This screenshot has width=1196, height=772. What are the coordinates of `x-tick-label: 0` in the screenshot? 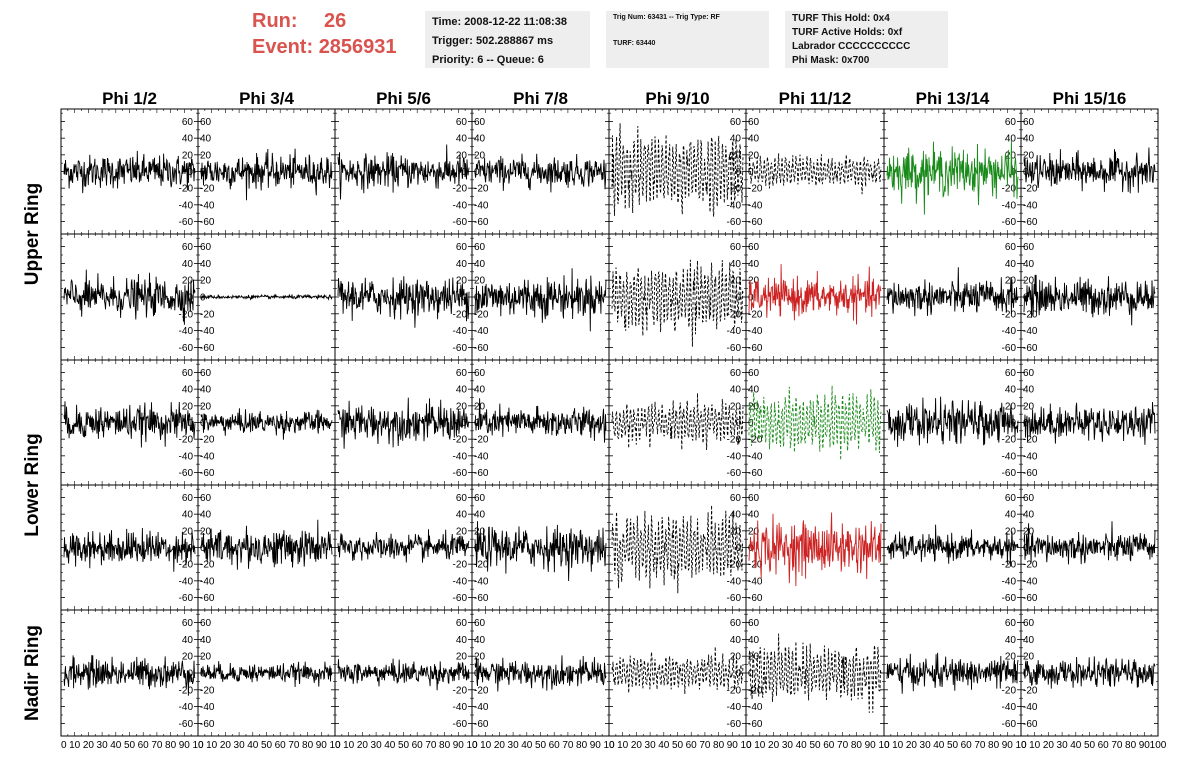 It's located at (887, 745).